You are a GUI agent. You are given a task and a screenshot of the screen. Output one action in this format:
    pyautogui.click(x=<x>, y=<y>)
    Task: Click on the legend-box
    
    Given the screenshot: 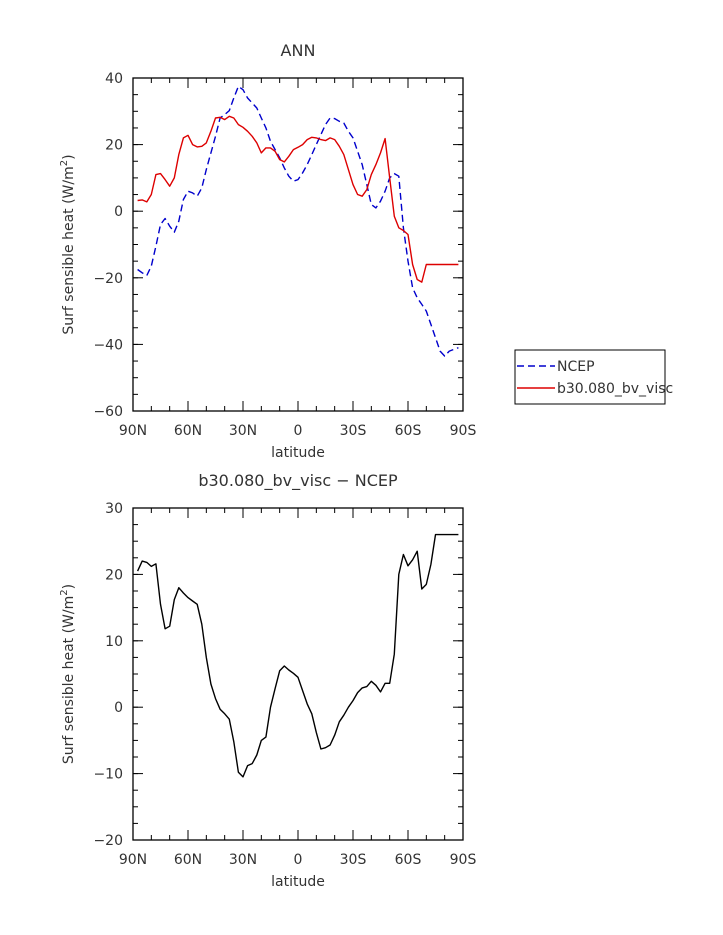 What is the action you would take?
    pyautogui.click(x=590, y=377)
    